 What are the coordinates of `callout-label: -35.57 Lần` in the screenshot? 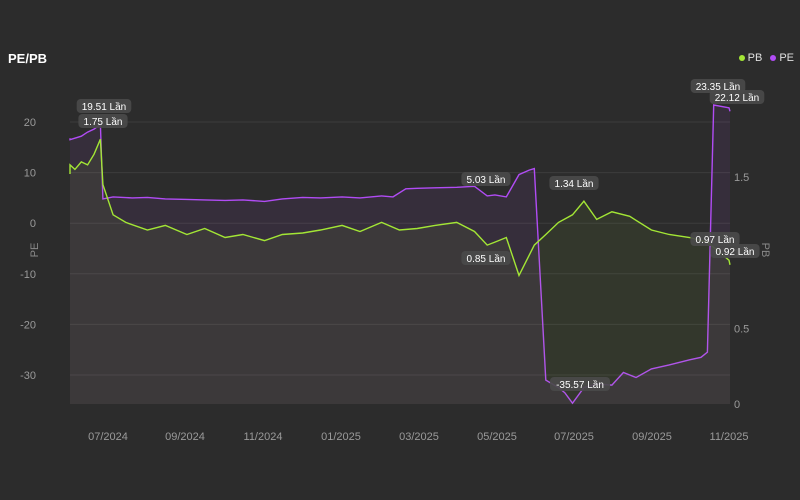 It's located at (580, 385).